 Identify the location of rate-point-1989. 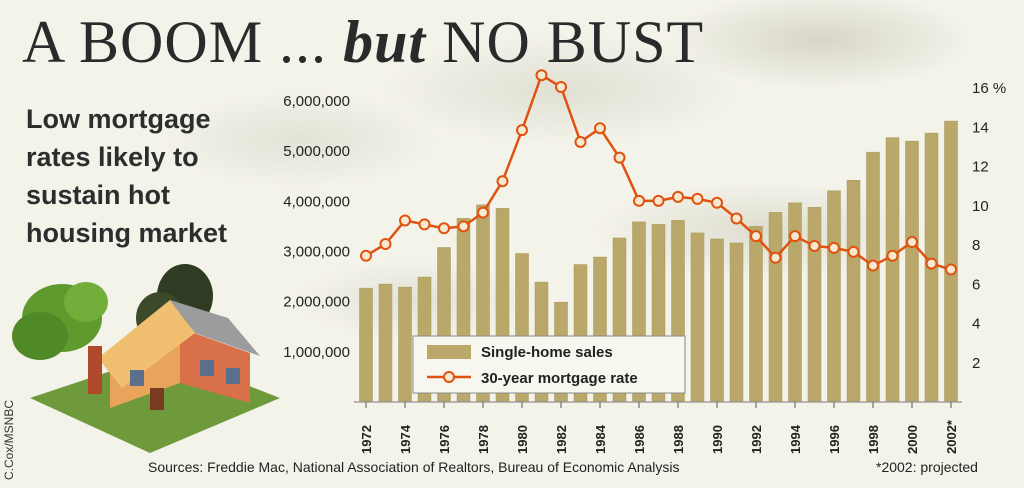
(697, 198).